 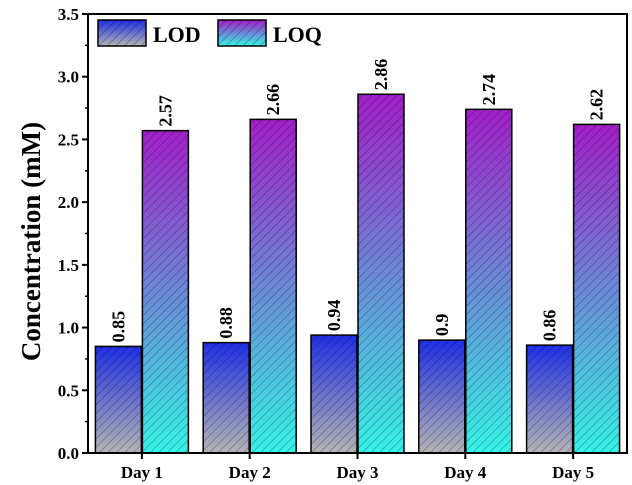 I want to click on x-tick-label: Day 5, so click(x=573, y=472).